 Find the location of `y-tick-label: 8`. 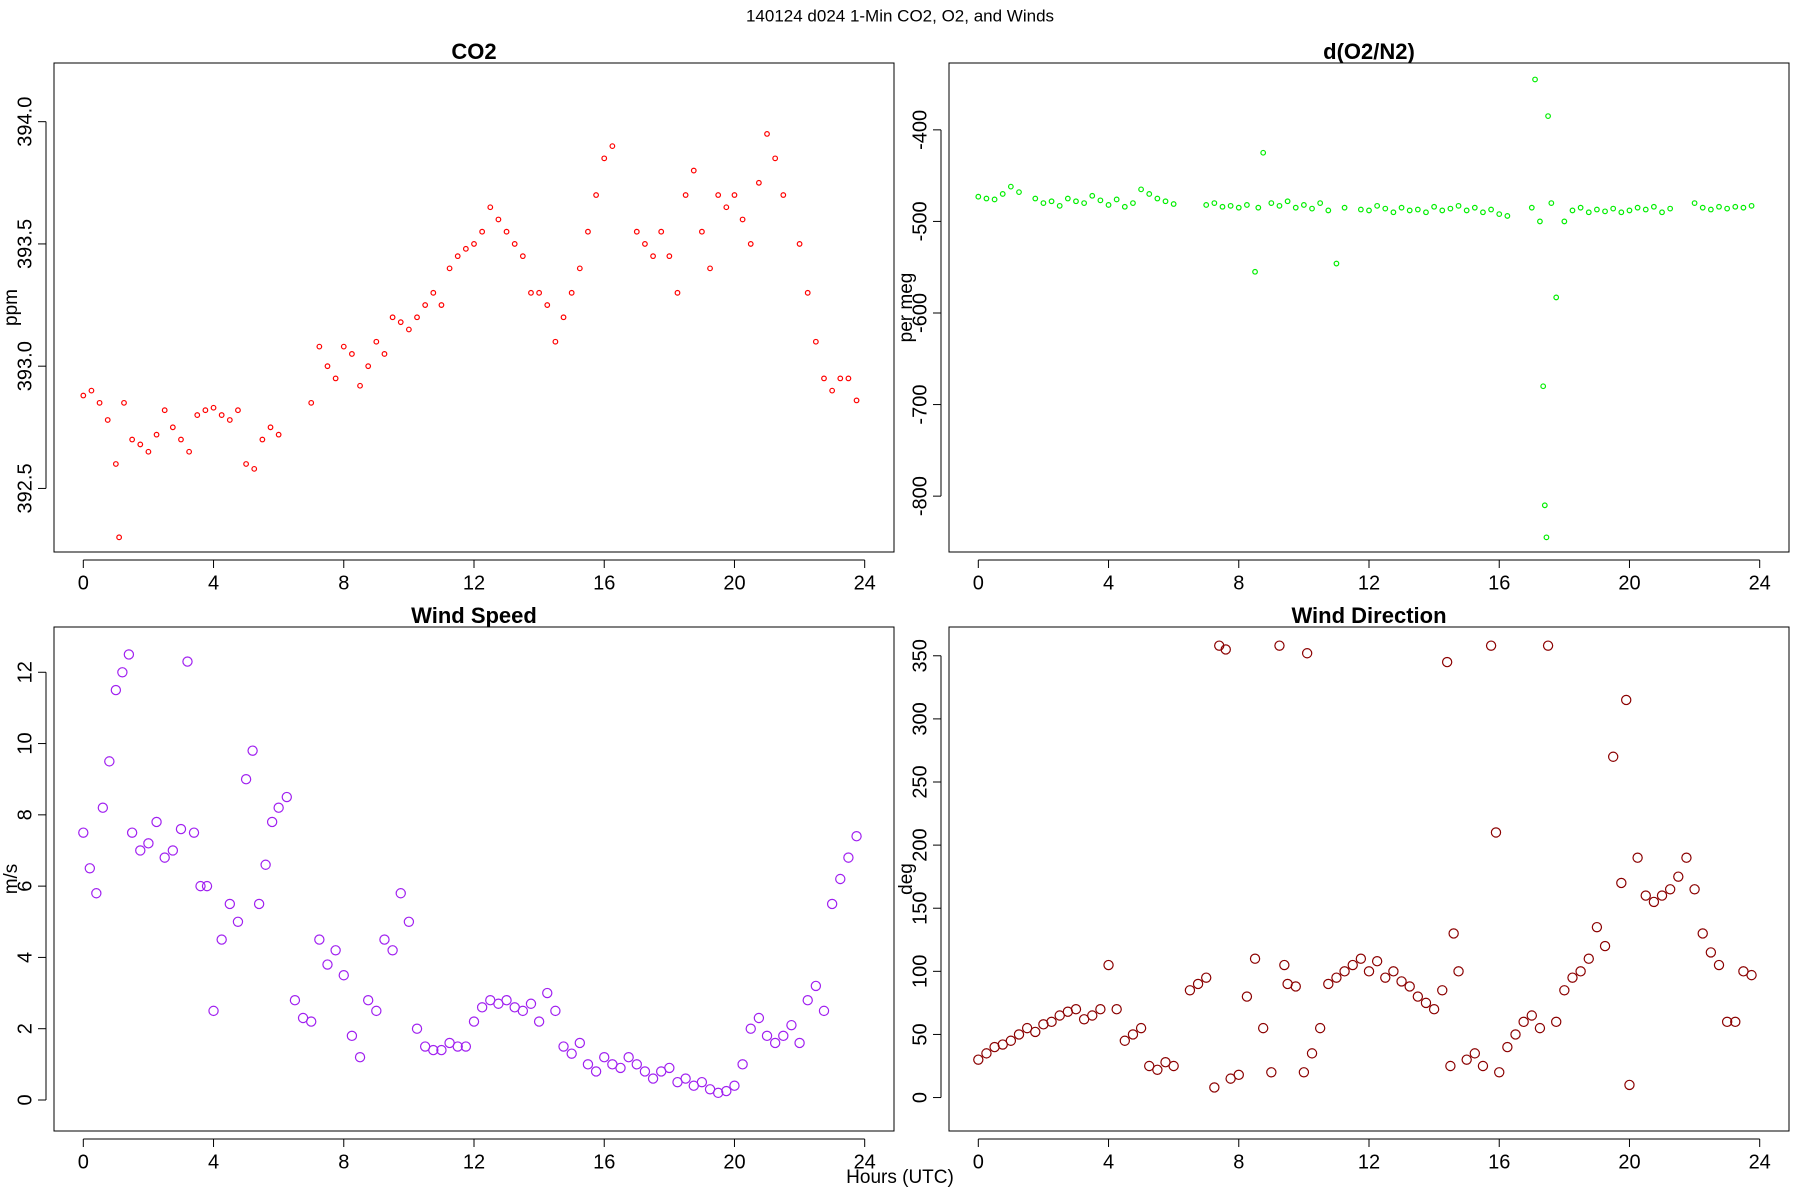

y-tick-label: 8 is located at coordinates (25, 814).